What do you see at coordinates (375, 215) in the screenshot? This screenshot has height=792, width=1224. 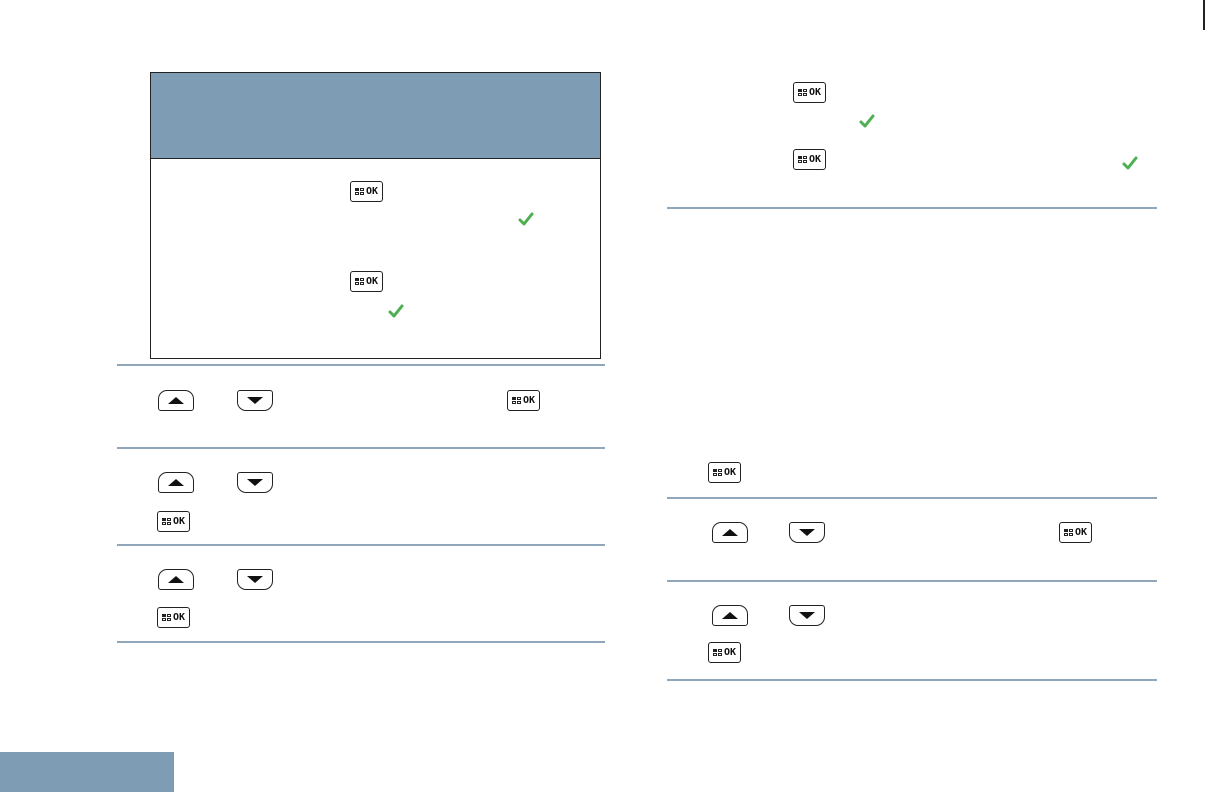 I see `note-table` at bounding box center [375, 215].